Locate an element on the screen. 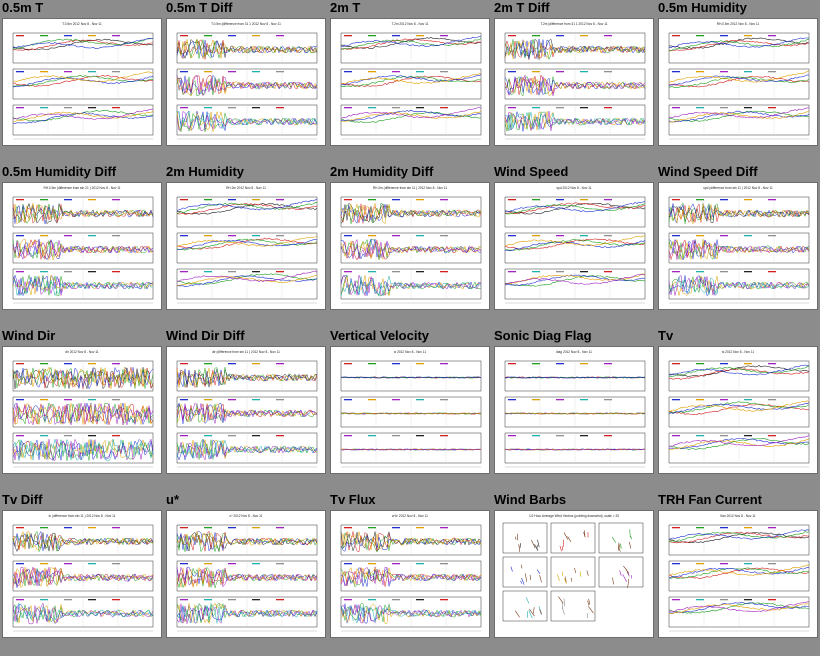  plot-tile: Tv tc 2012 Nov 8 - Nov 11 is located at coordinates (738, 410).